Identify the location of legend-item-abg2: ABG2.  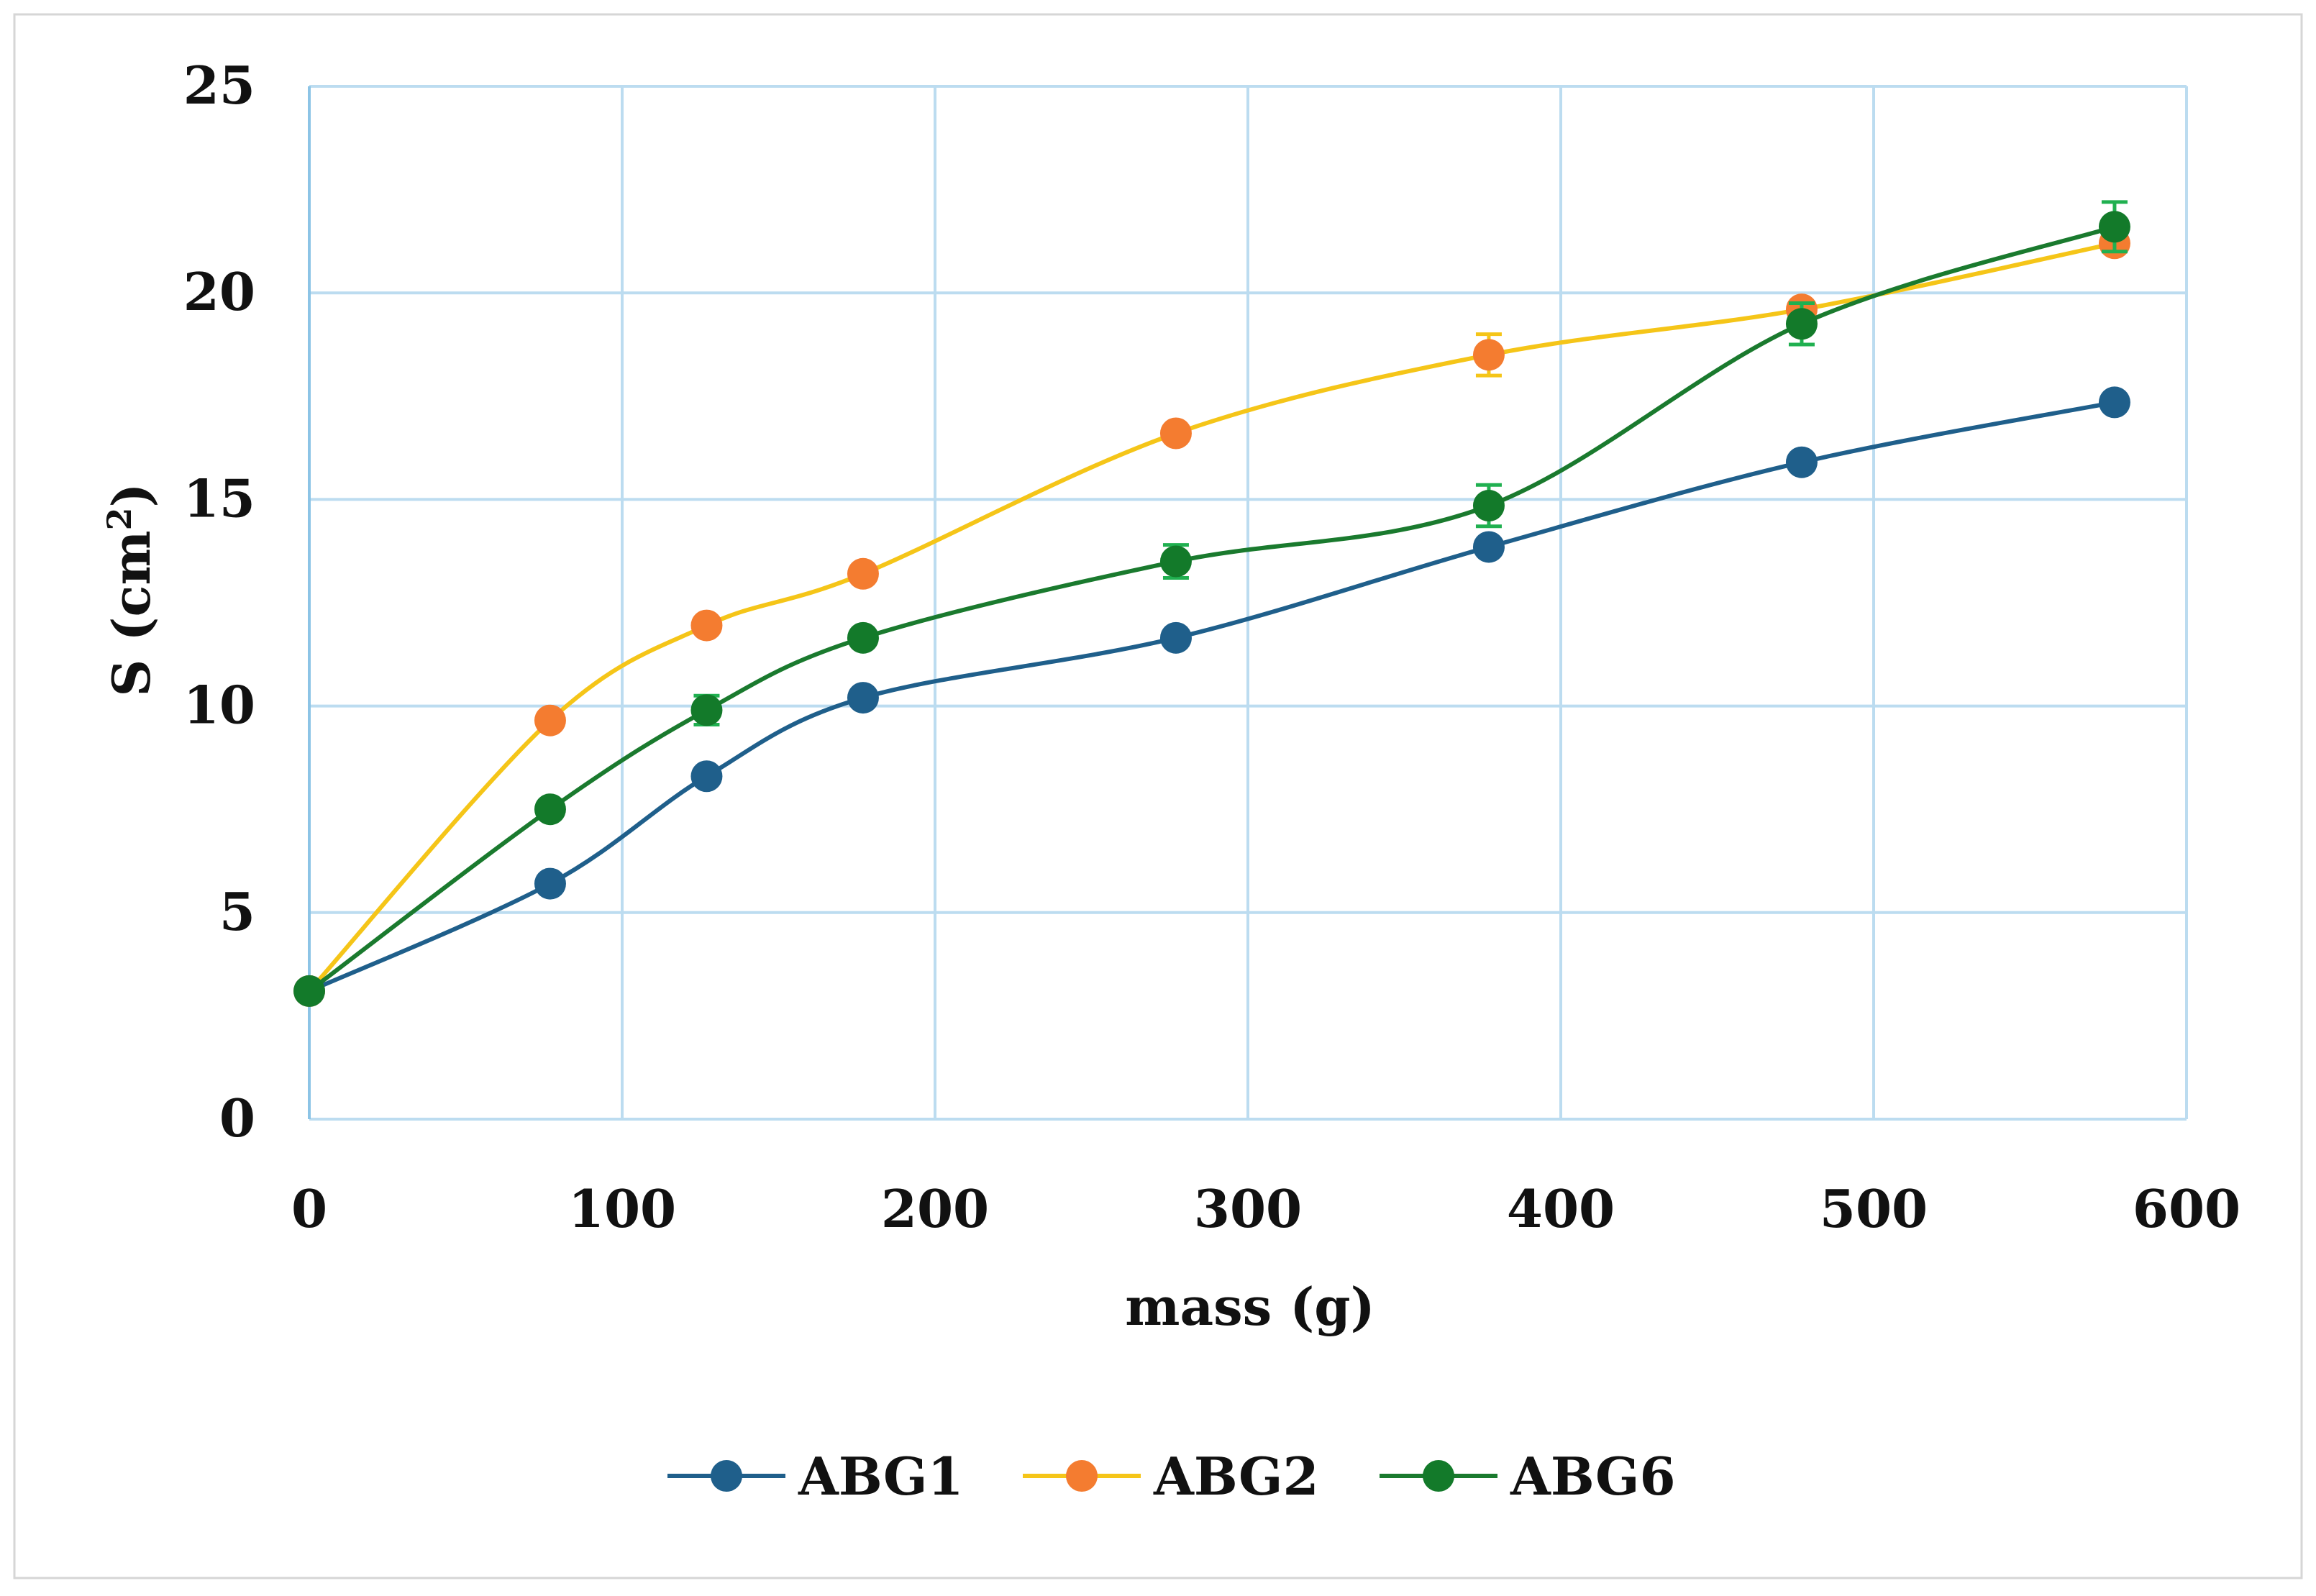
(1171, 1476).